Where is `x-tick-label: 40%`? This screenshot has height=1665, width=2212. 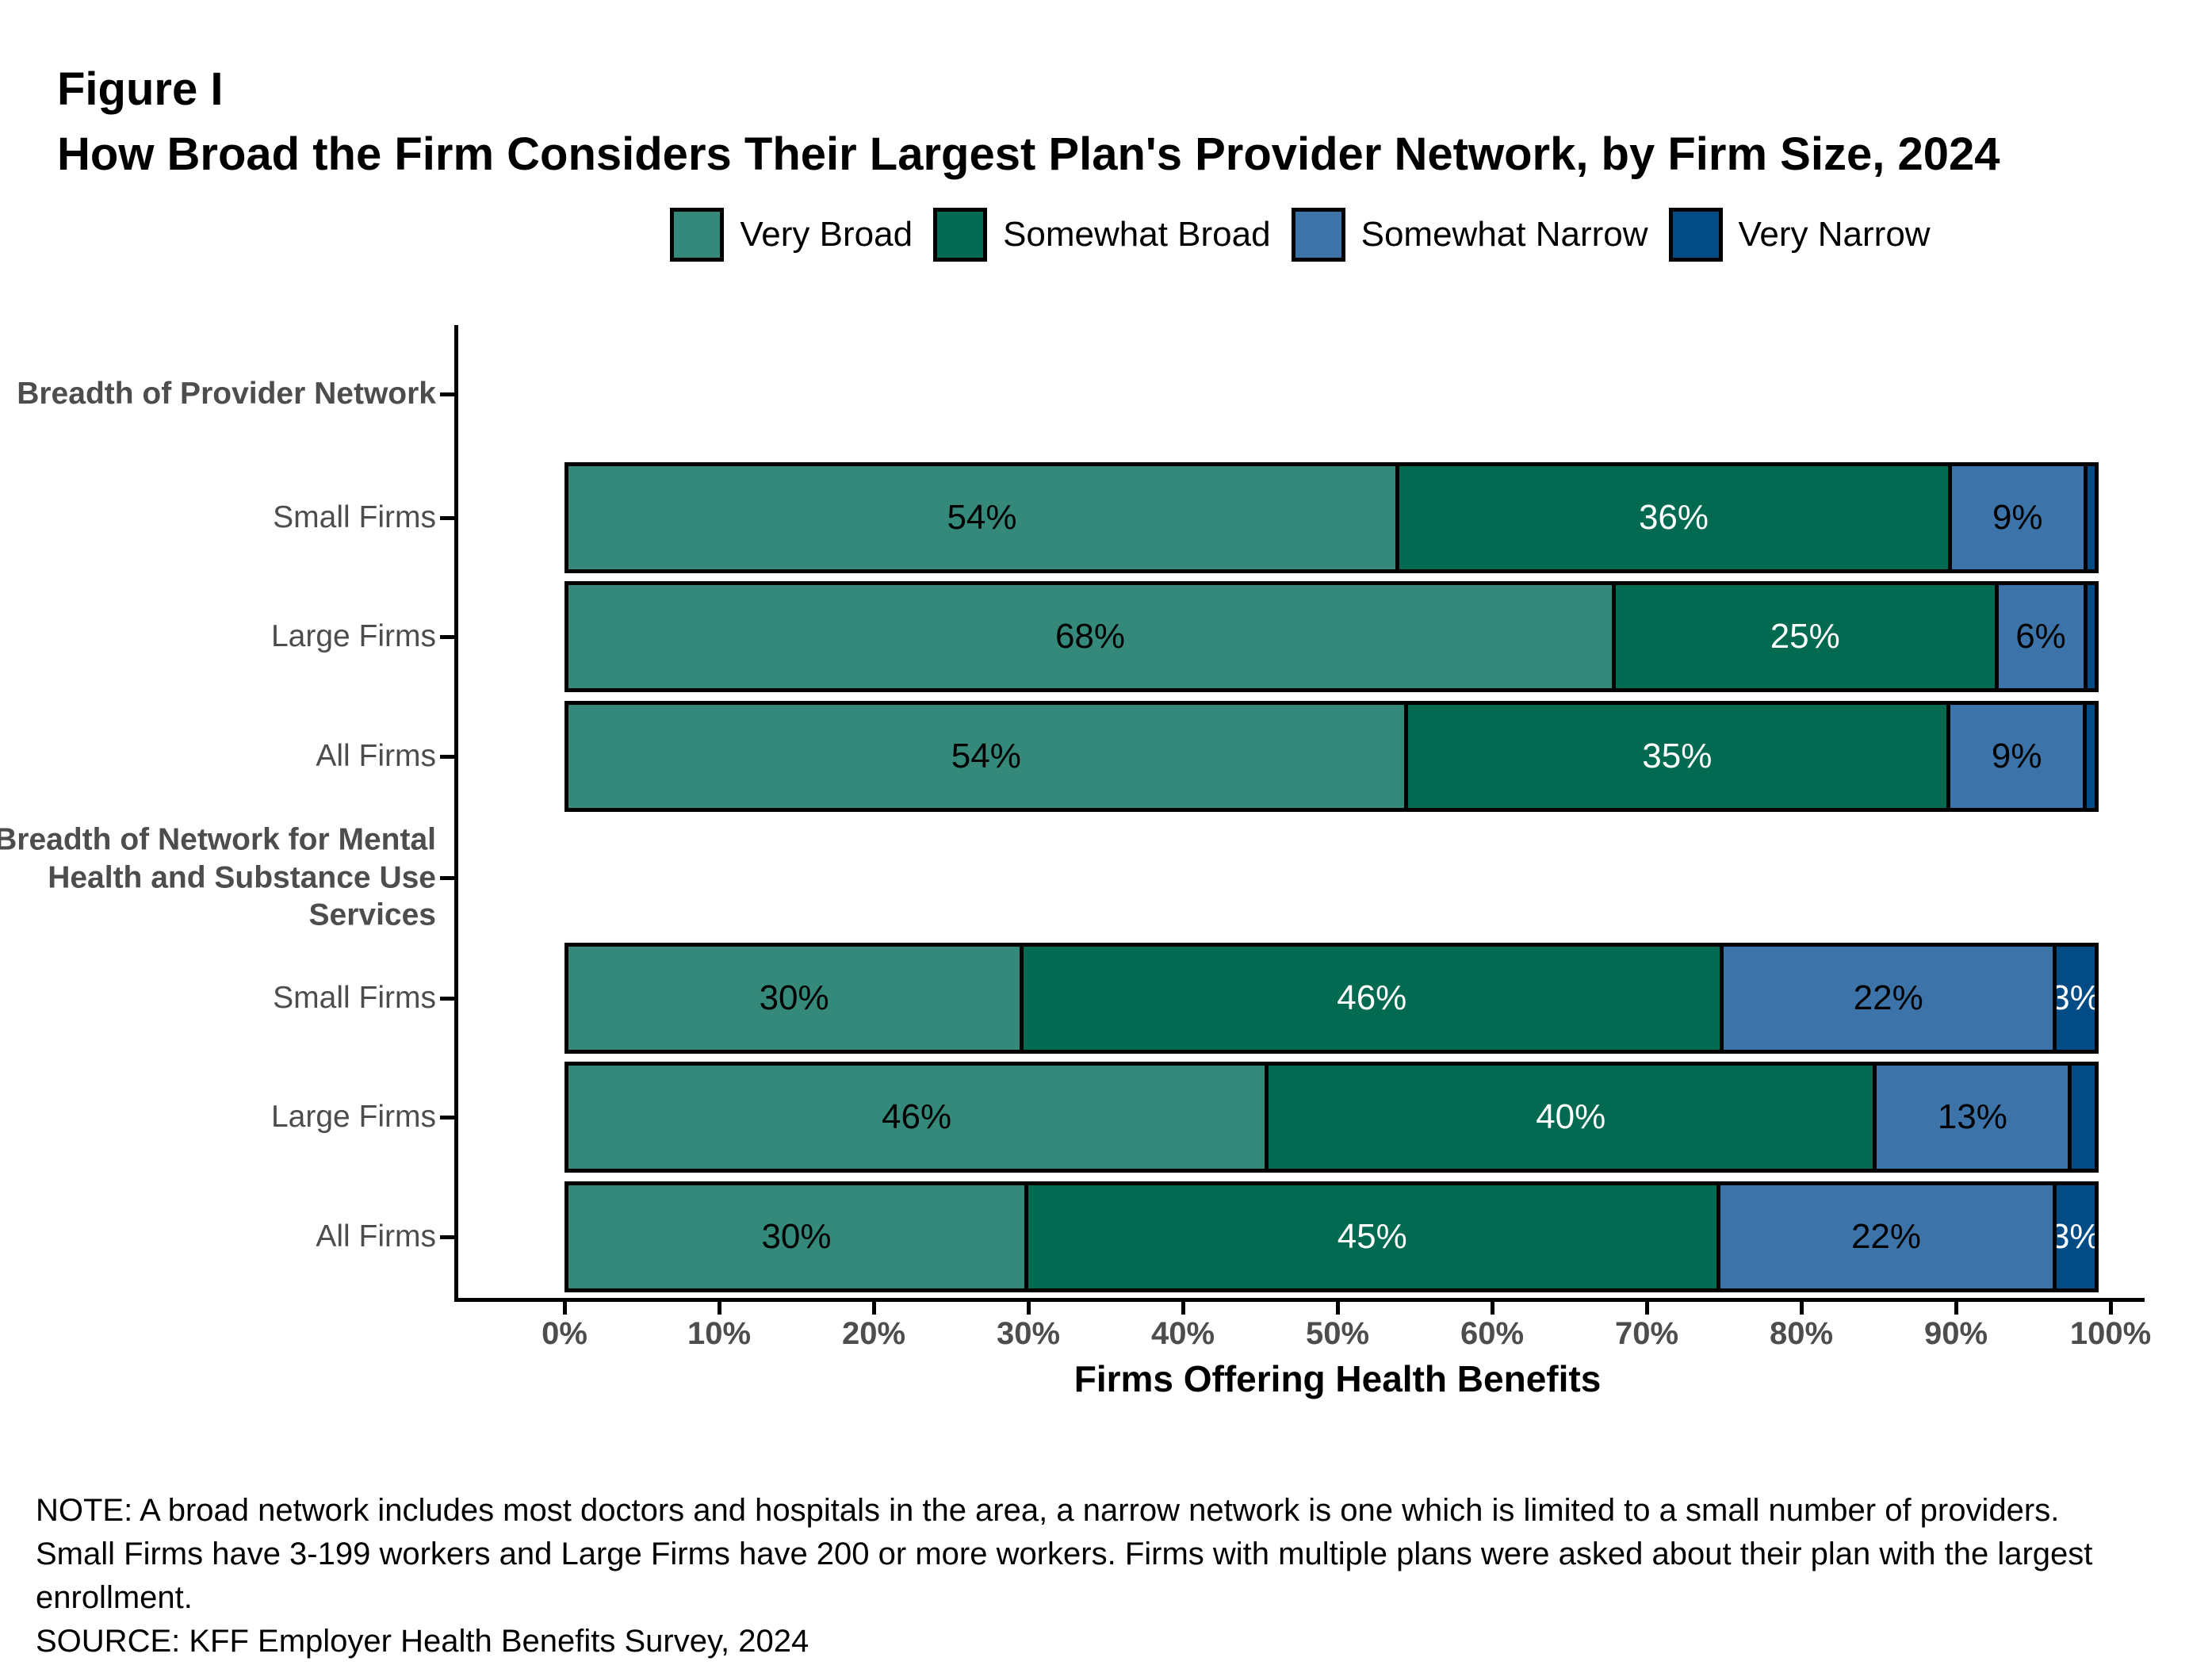
x-tick-label: 40% is located at coordinates (1182, 1333).